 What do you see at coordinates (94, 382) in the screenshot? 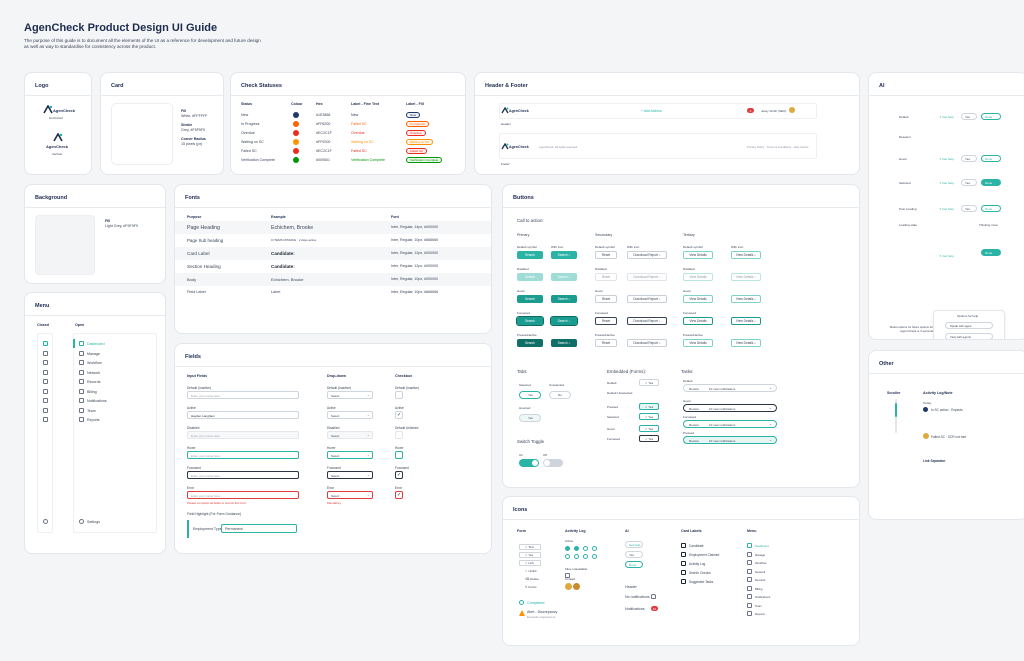
I see `menu-item-records: Records` at bounding box center [94, 382].